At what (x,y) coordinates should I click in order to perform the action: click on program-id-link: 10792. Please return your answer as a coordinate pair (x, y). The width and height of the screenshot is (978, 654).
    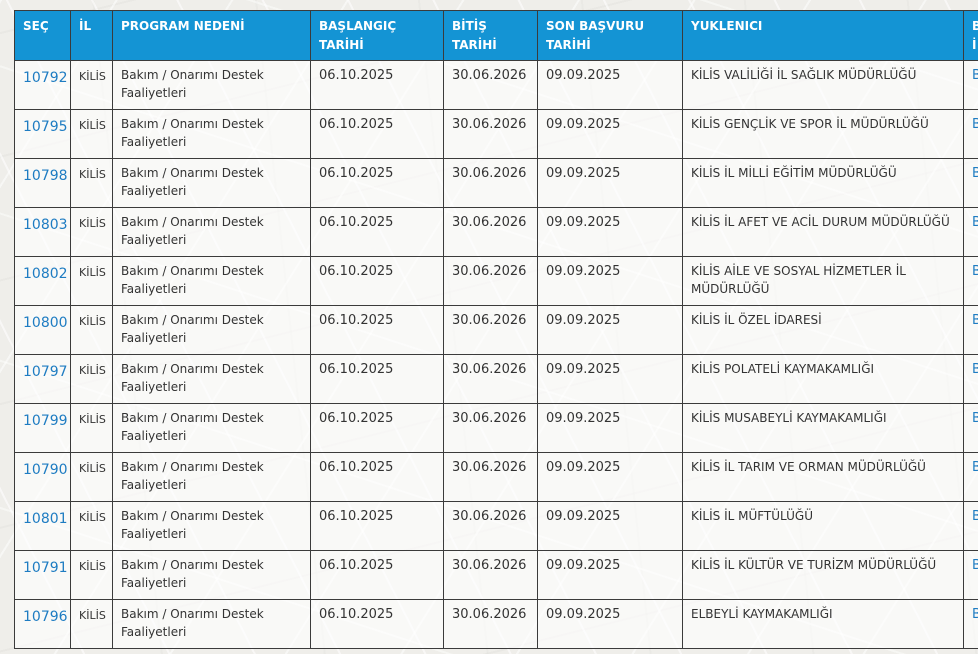
    Looking at the image, I should click on (45, 78).